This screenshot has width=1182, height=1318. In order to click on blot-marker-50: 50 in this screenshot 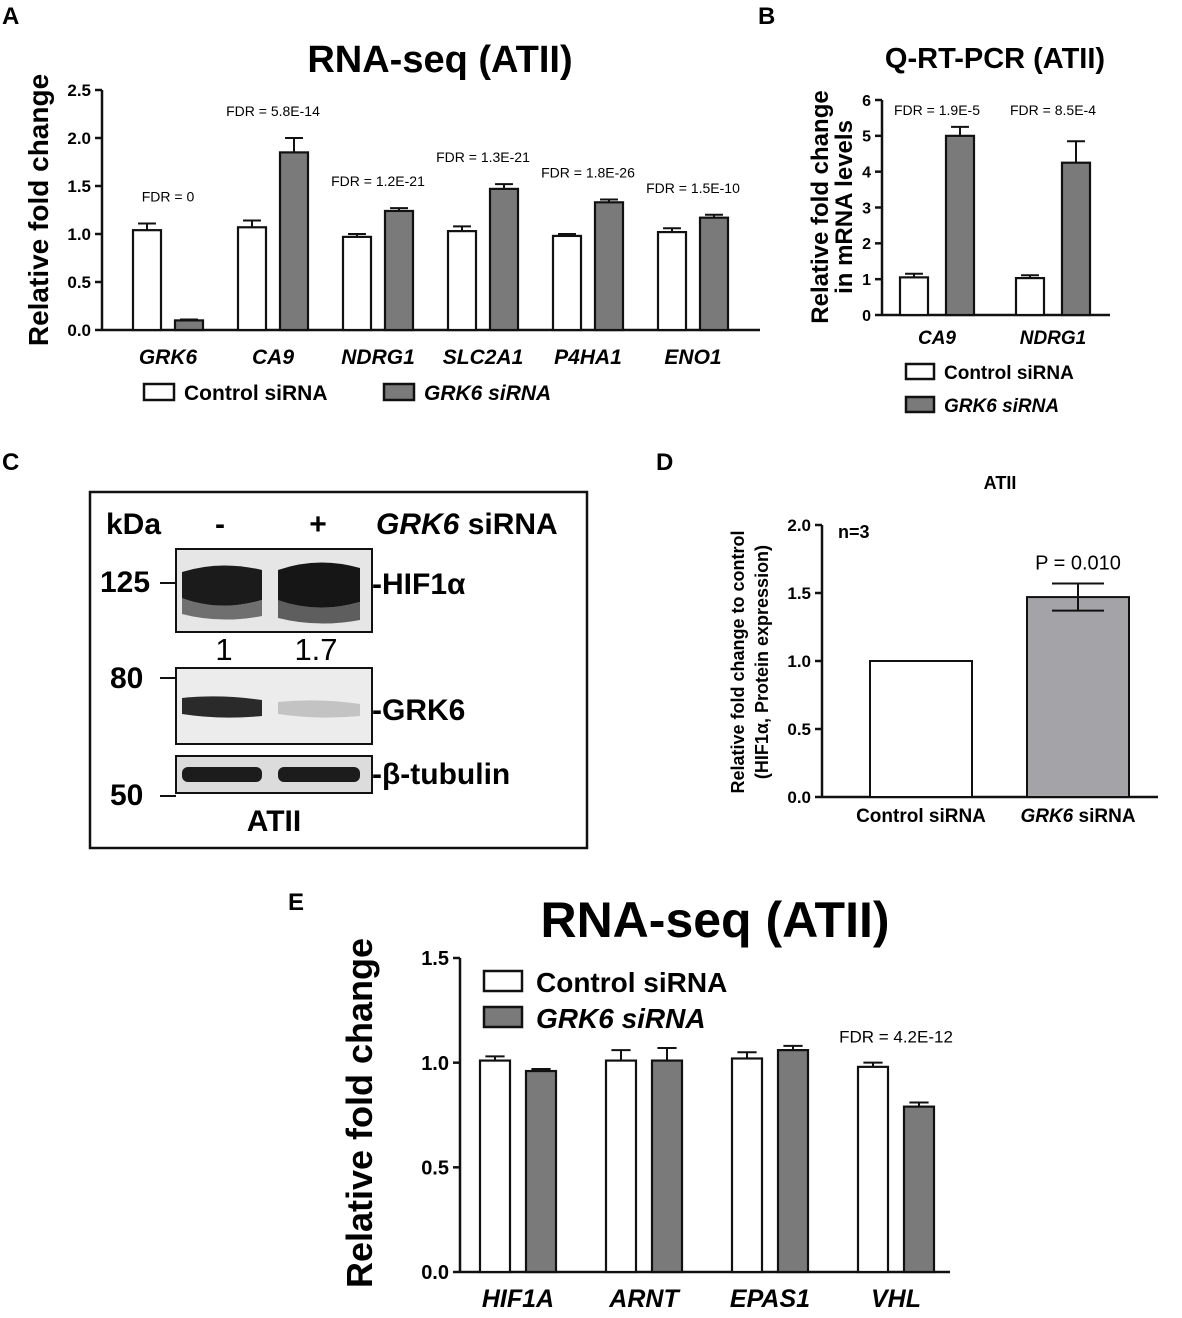, I will do `click(126, 795)`.